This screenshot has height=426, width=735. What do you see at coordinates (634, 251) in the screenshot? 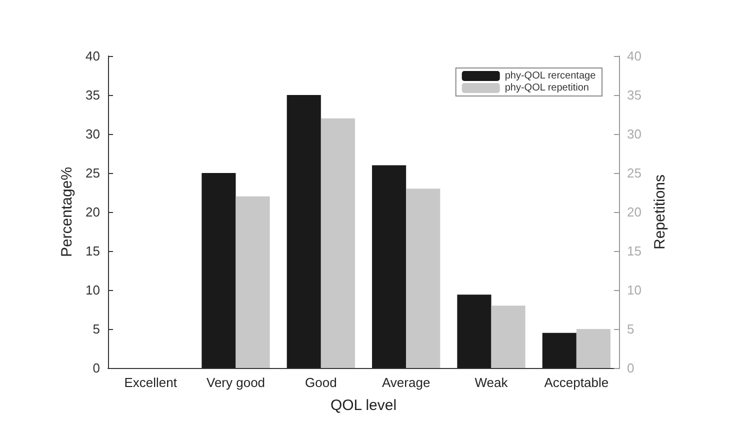
I see `y2-tick-label: 15` at bounding box center [634, 251].